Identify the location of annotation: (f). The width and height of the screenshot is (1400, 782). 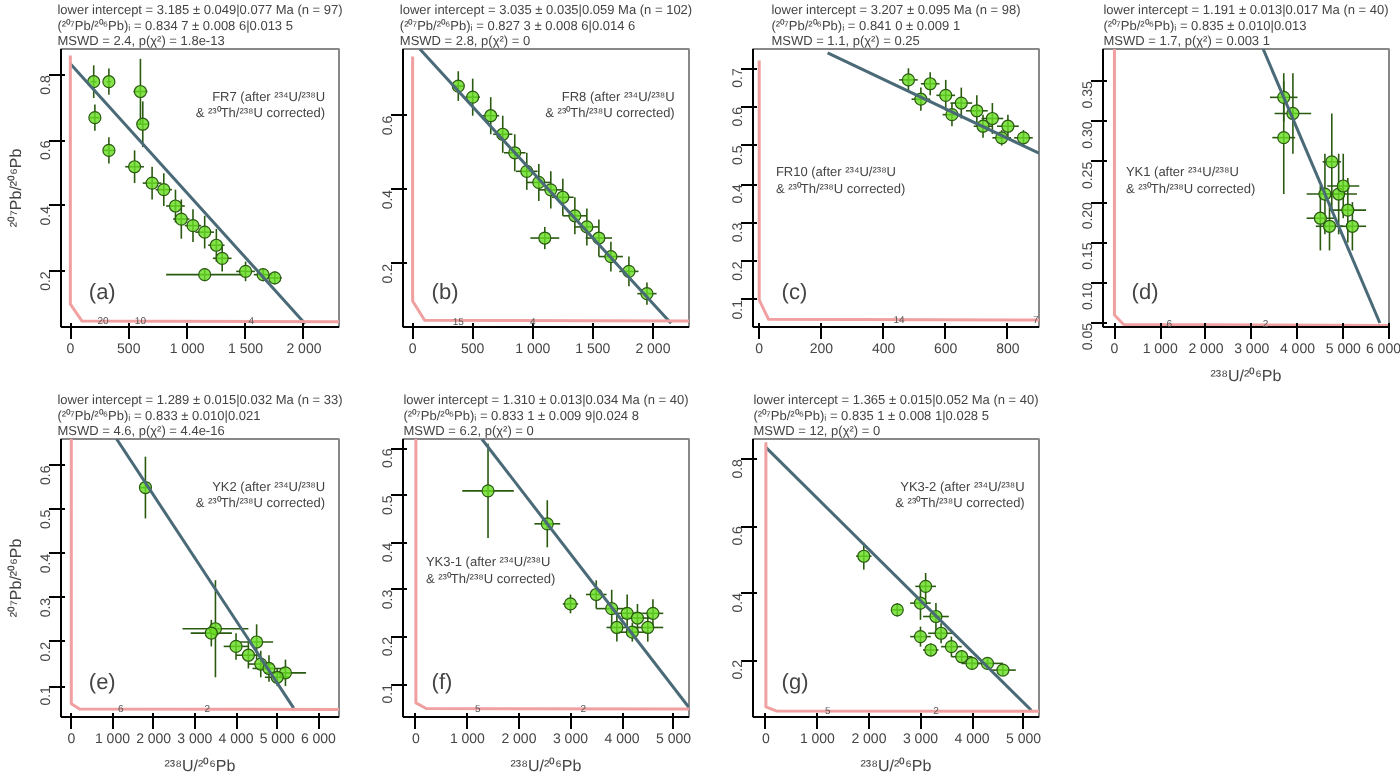
(442, 682).